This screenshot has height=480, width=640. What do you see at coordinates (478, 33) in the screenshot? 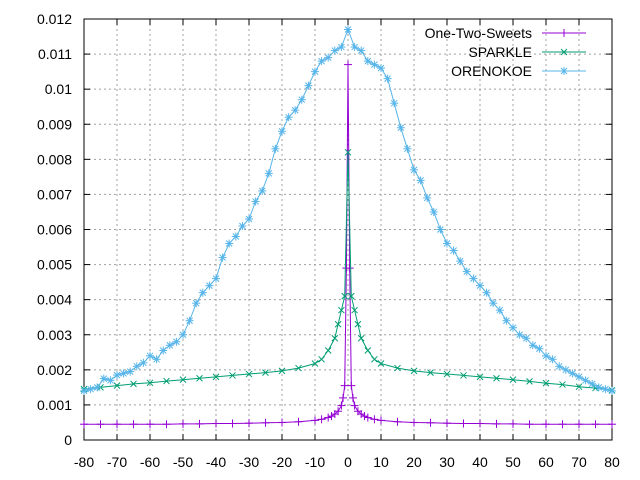
I see `legend-label: One-Two-Sweets` at bounding box center [478, 33].